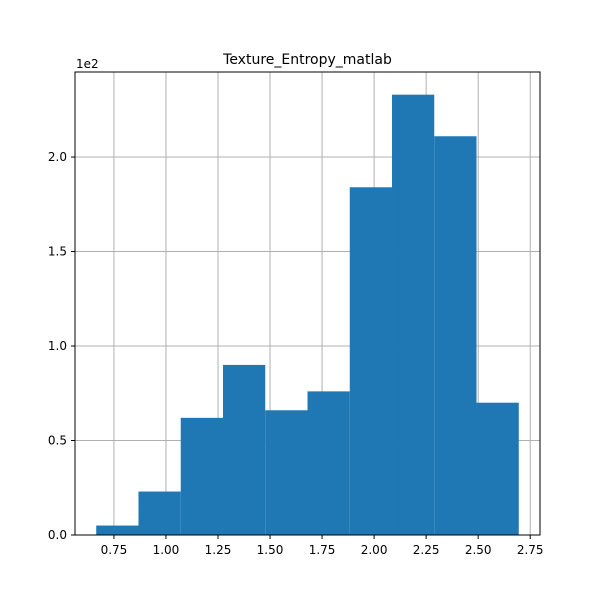 This screenshot has width=600, height=600. What do you see at coordinates (57, 252) in the screenshot?
I see `y-tick-label-3: 1.5` at bounding box center [57, 252].